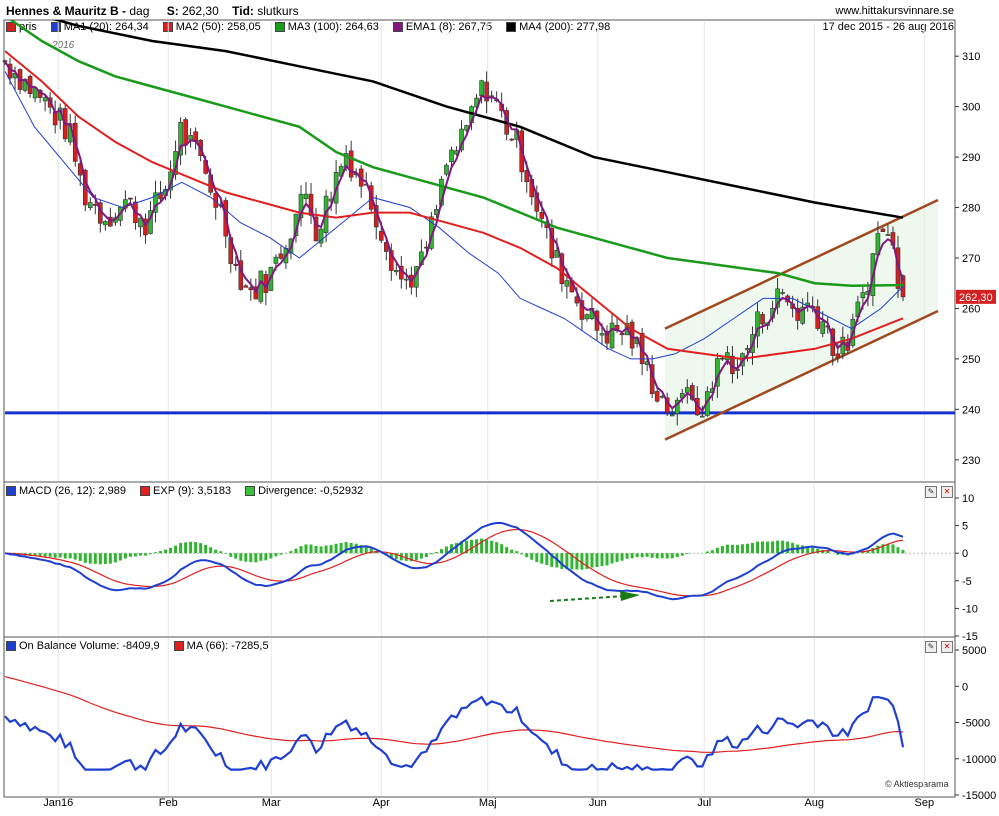 This screenshot has width=999, height=816. I want to click on y-tick-label: 5, so click(965, 527).